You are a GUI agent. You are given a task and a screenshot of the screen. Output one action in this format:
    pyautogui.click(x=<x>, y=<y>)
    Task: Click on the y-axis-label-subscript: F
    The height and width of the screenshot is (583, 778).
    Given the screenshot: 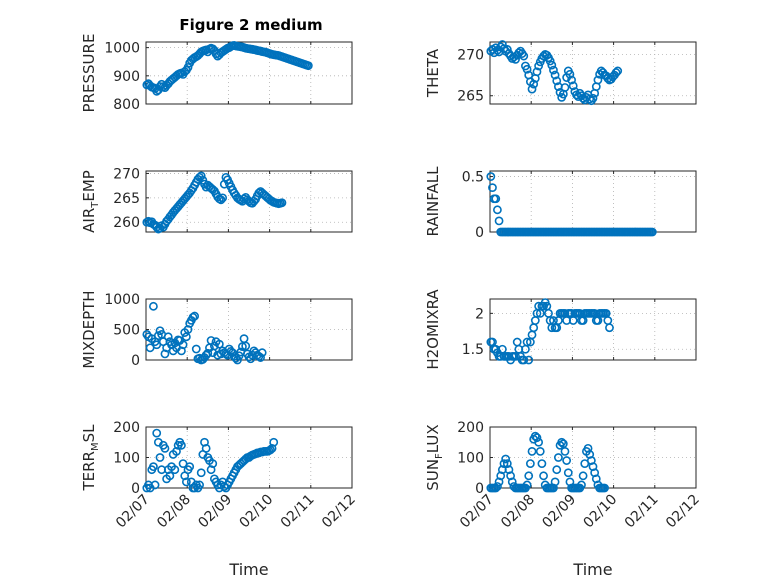 What is the action you would take?
    pyautogui.click(x=439, y=456)
    